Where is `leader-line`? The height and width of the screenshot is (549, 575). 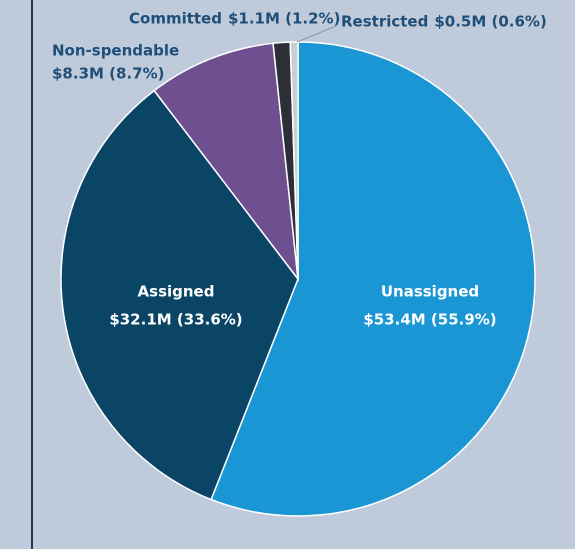
leader-line is located at coordinates (316, 34).